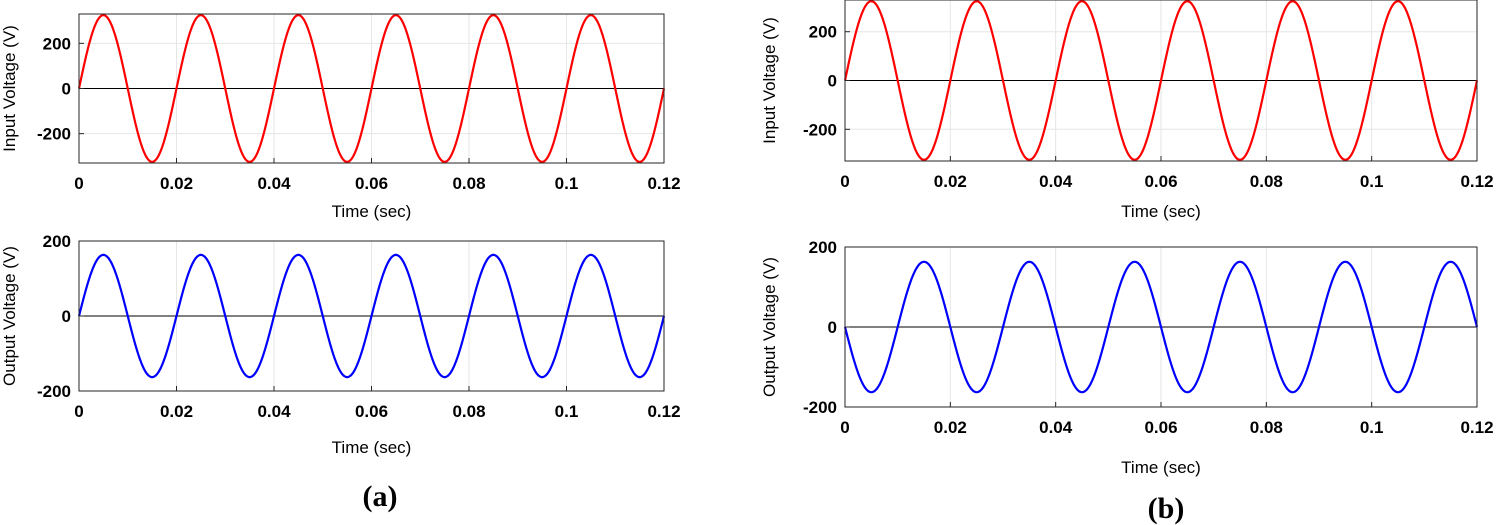  What do you see at coordinates (1160, 181) in the screenshot?
I see `chart-2-xtick-label-3: 0.06` at bounding box center [1160, 181].